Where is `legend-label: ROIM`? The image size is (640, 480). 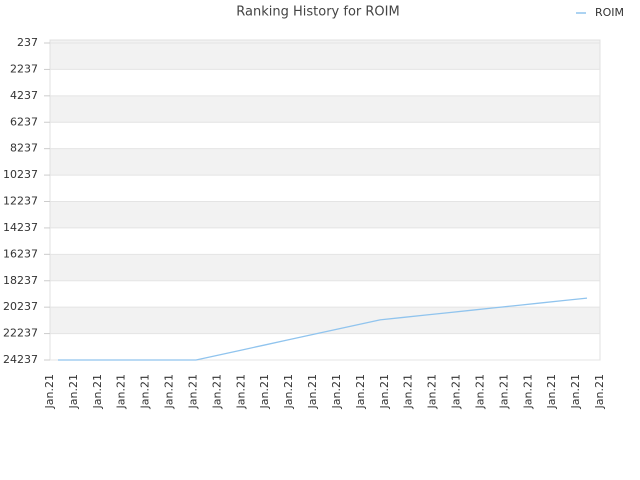
legend-label: ROIM is located at coordinates (609, 12).